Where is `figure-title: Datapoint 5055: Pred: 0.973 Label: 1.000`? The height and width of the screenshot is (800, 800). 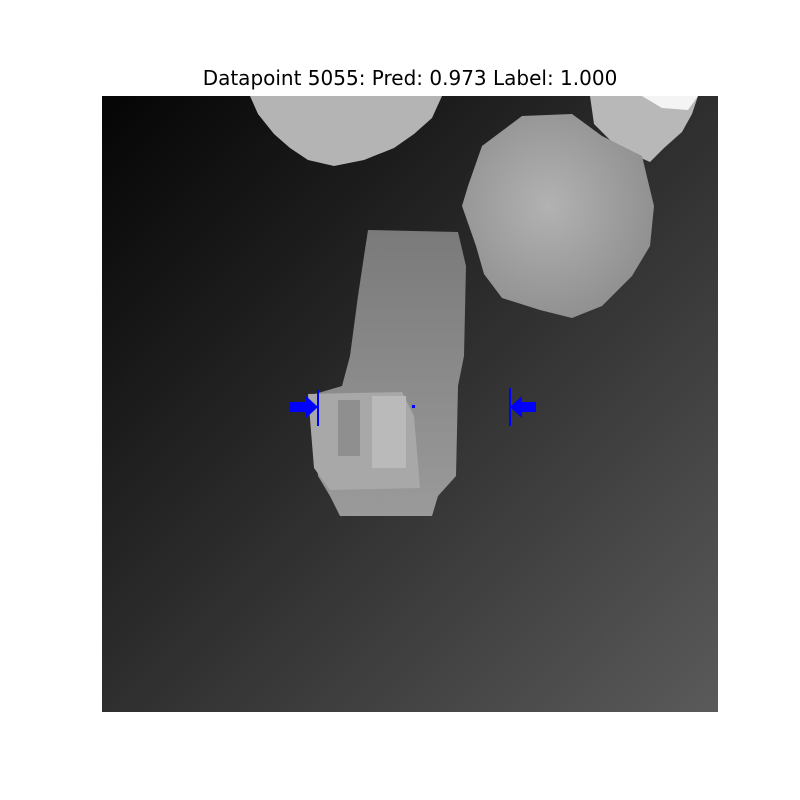 figure-title: Datapoint 5055: Pred: 0.973 Label: 1.000 is located at coordinates (410, 78).